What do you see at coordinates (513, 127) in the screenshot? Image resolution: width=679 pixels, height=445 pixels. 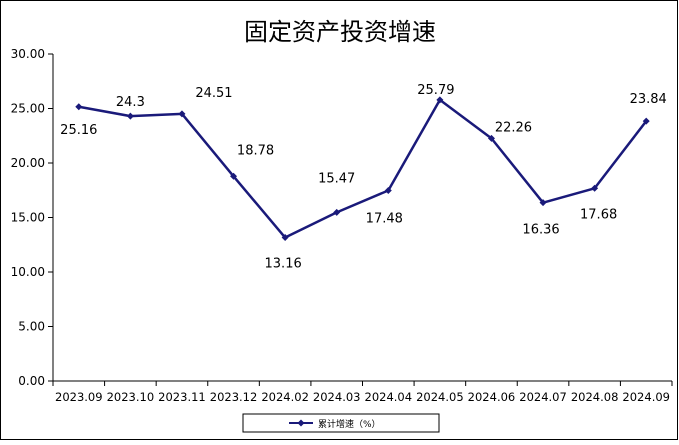 I see `data-label: 22.26` at bounding box center [513, 127].